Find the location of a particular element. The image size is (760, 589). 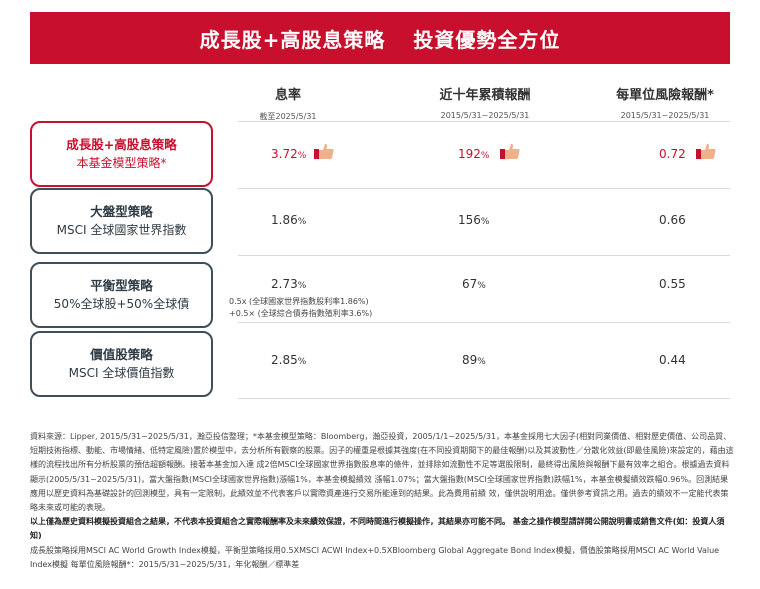

risk-return-number: 0.44 is located at coordinates (672, 360).